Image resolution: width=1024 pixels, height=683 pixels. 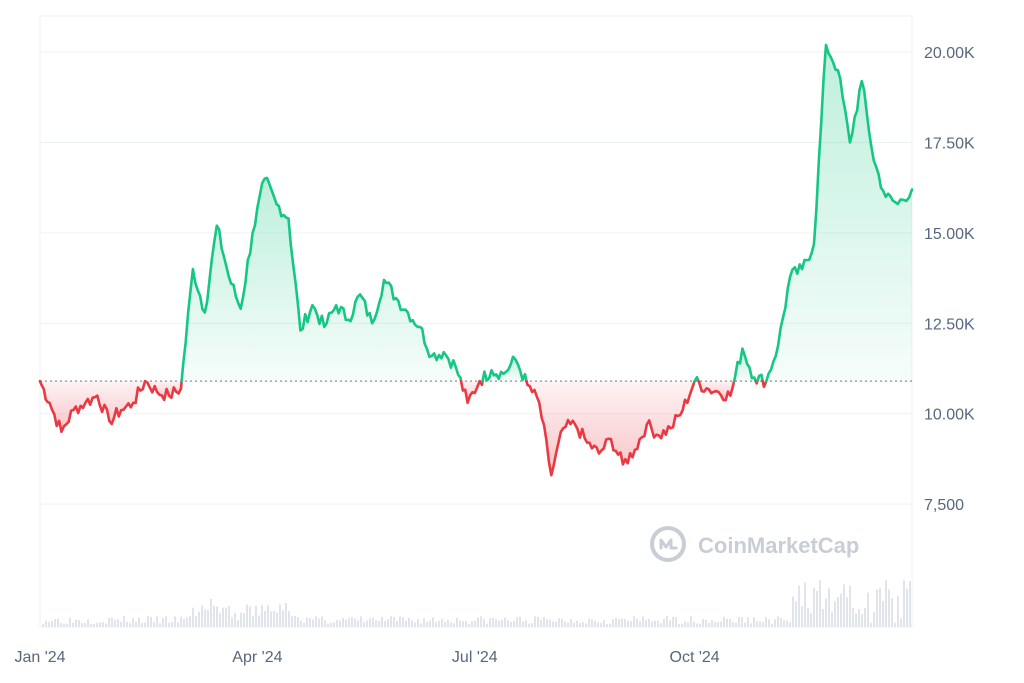 What do you see at coordinates (504, 369) in the screenshot?
I see `line-segment-up` at bounding box center [504, 369].